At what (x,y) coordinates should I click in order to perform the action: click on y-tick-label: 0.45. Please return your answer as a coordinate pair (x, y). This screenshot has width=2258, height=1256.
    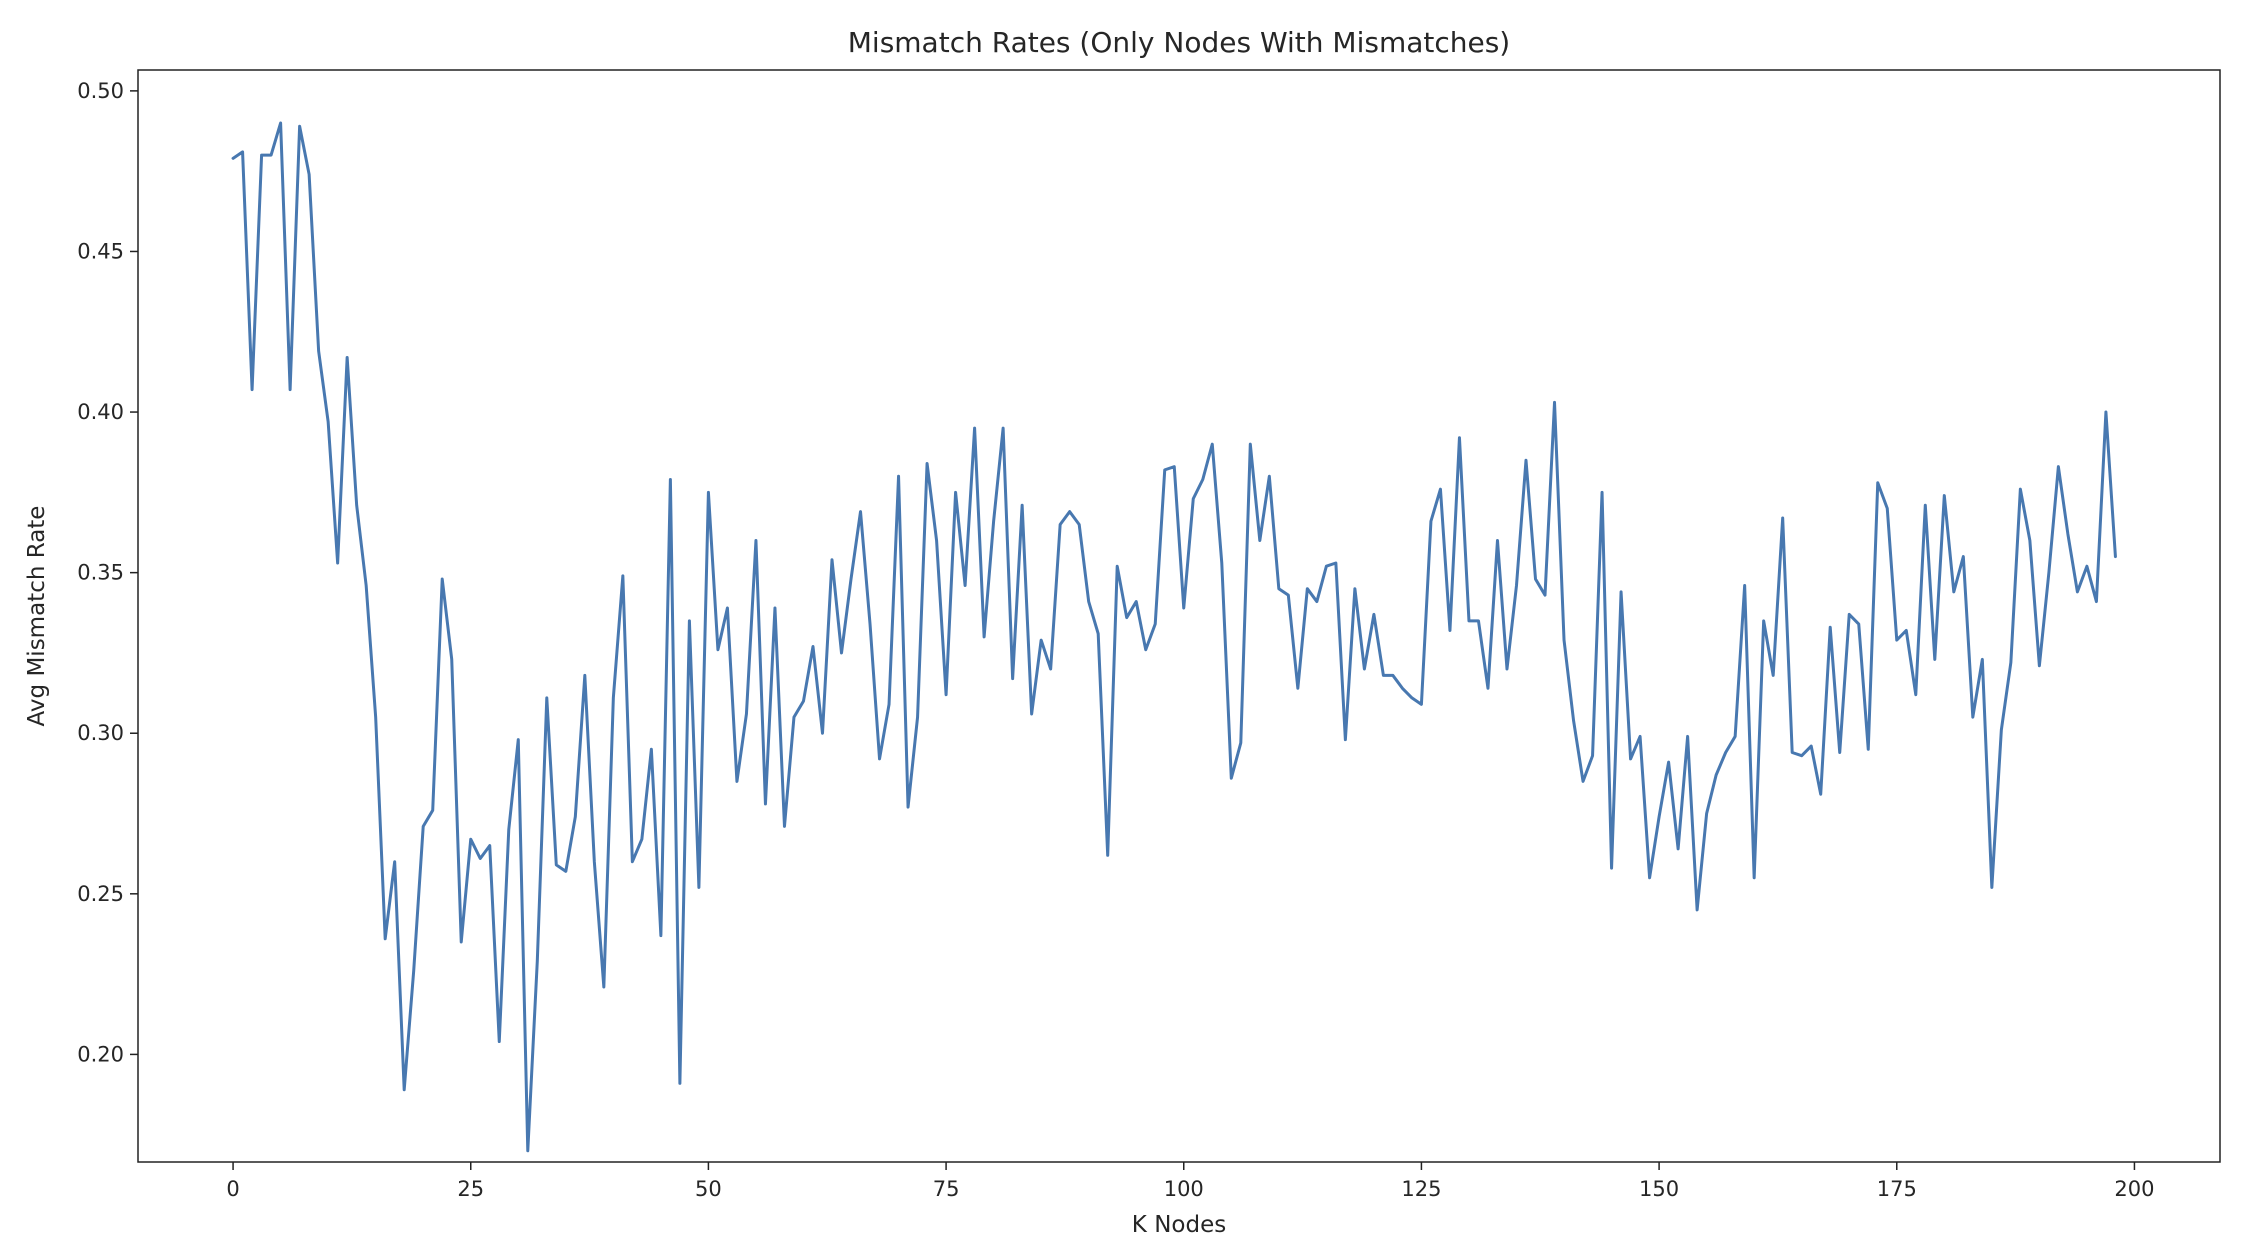
    Looking at the image, I should click on (100, 251).